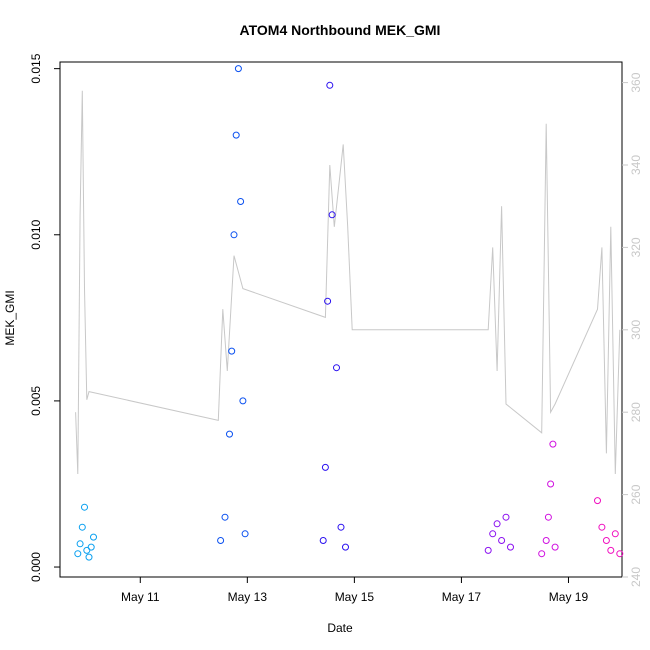  What do you see at coordinates (36, 68) in the screenshot?
I see `y-tick-label: 0.015` at bounding box center [36, 68].